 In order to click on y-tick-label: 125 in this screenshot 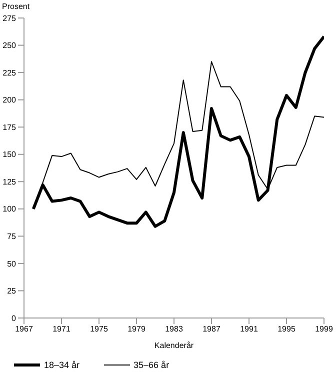, I will do `click(9, 181)`.